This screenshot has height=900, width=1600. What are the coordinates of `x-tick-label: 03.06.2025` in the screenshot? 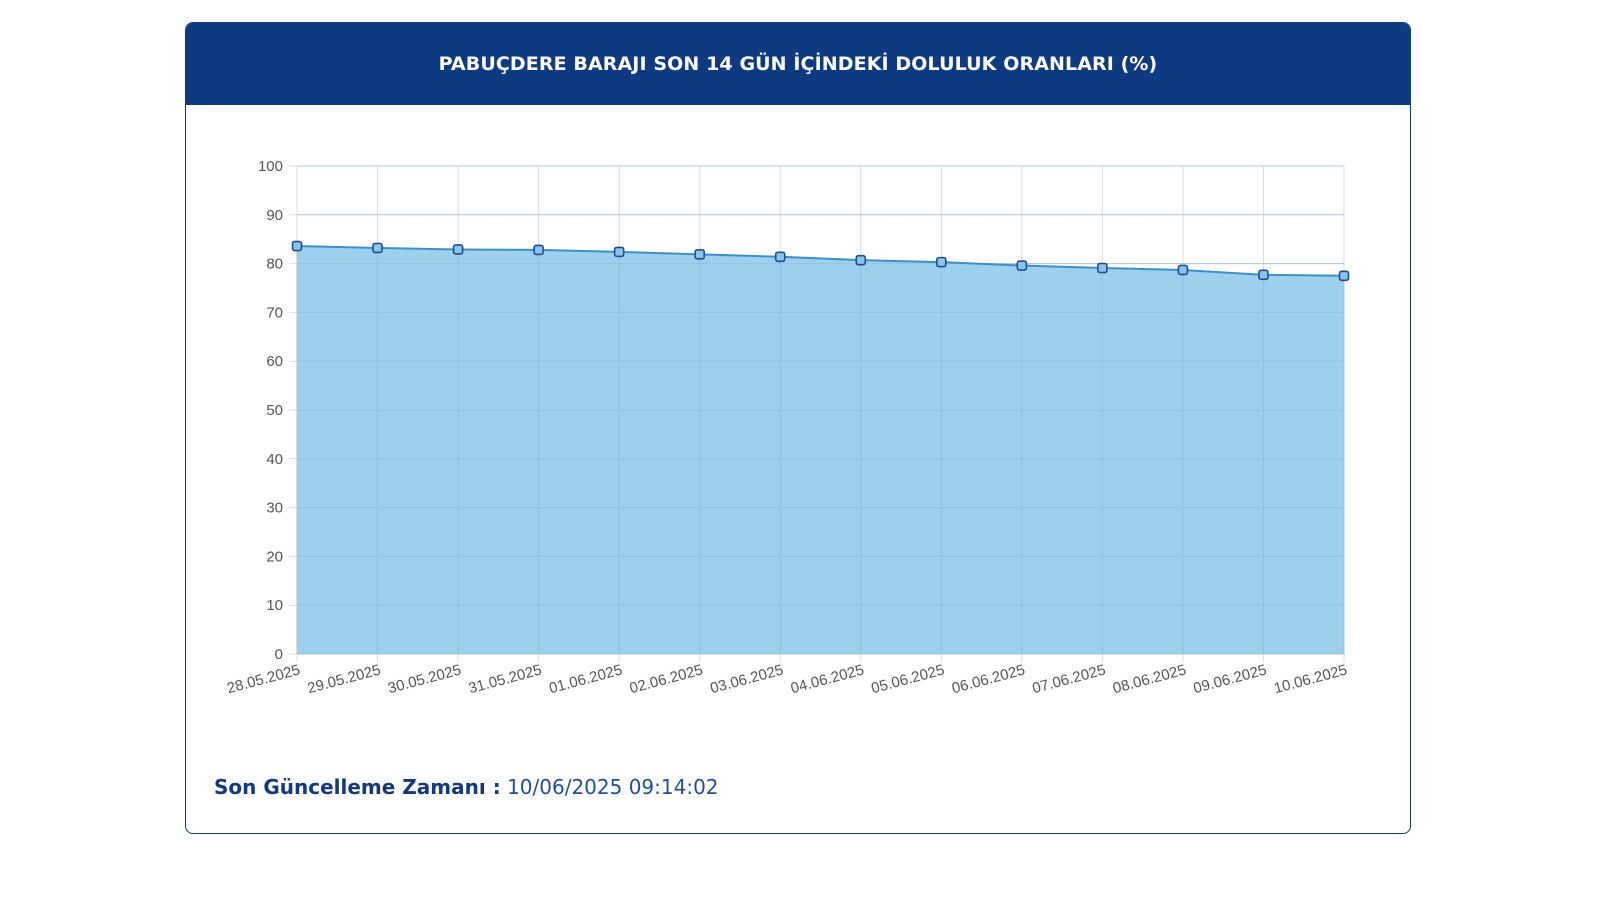 It's located at (746, 679).